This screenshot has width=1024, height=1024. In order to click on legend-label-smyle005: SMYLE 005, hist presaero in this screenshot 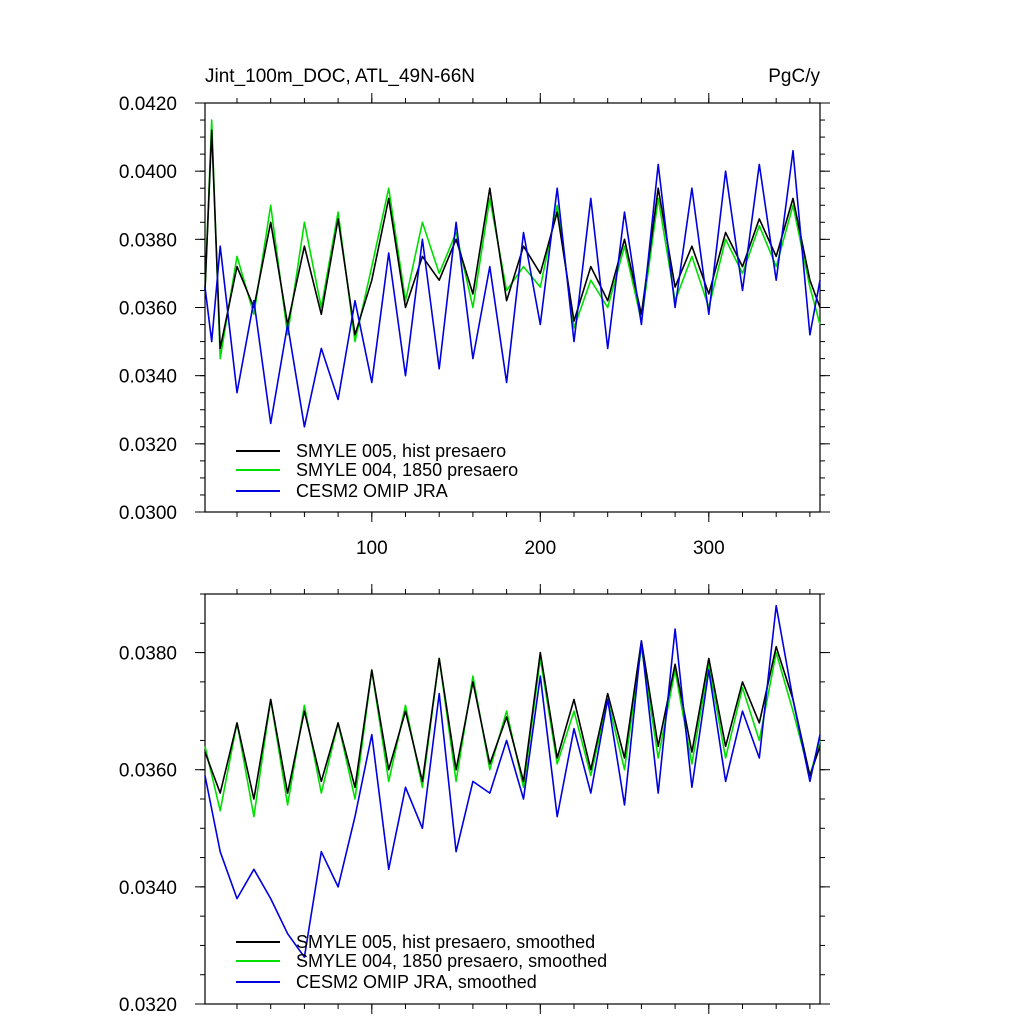, I will do `click(401, 451)`.